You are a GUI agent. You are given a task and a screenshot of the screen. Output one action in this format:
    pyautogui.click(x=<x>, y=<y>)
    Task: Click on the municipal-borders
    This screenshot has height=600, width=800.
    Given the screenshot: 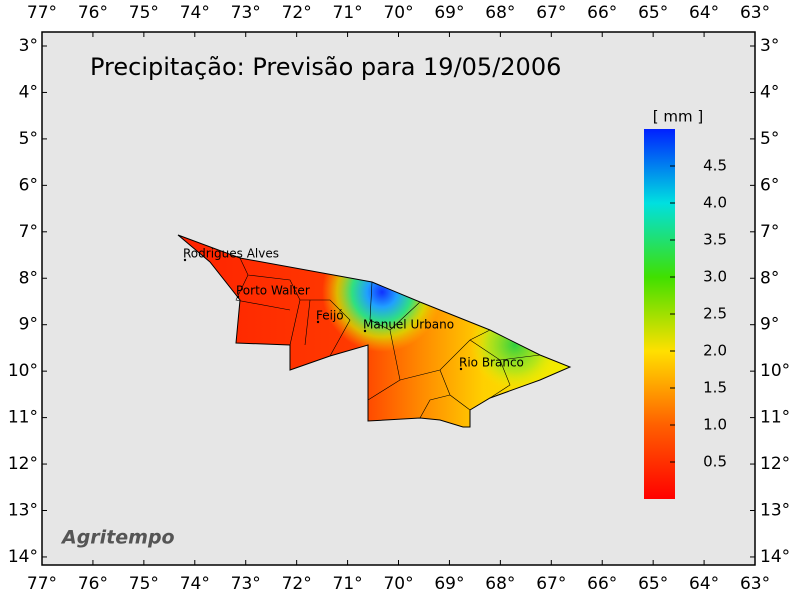 What is the action you would take?
    pyautogui.click(x=388, y=338)
    